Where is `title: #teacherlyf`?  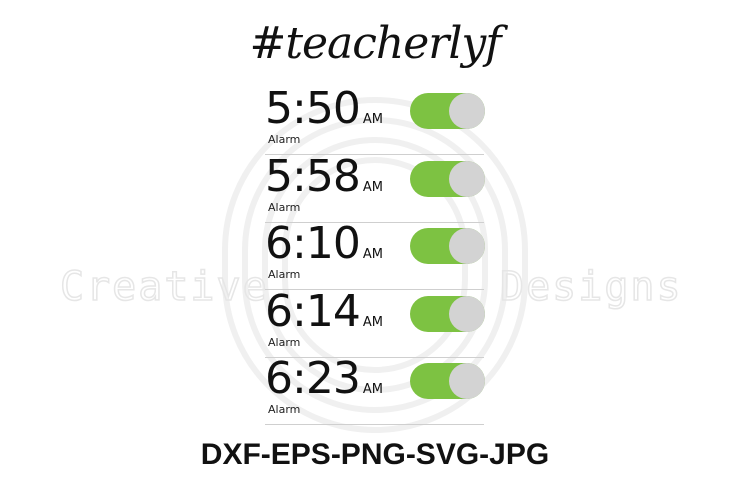
title: #teacherlyf is located at coordinates (375, 43).